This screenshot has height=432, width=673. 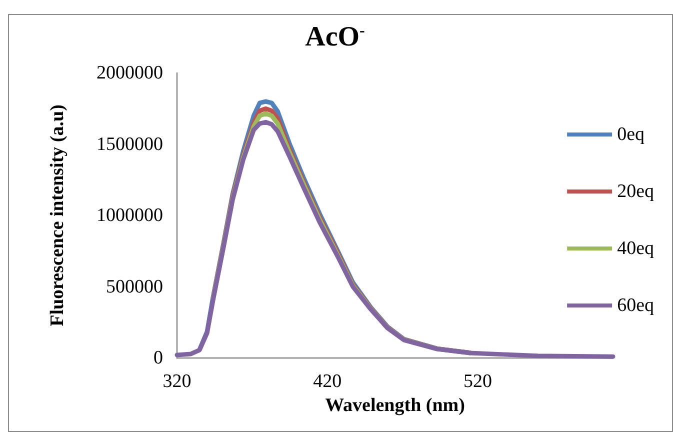 What do you see at coordinates (57, 215) in the screenshot?
I see `y-axis-title: Fluorescence intensity (a.u)` at bounding box center [57, 215].